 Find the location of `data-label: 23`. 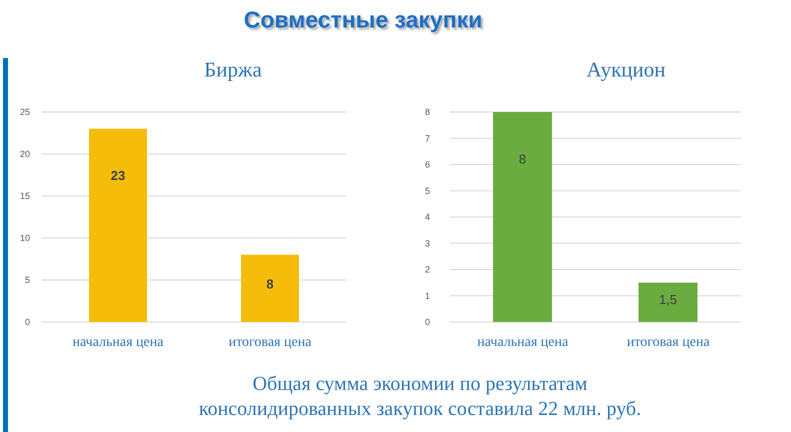

data-label: 23 is located at coordinates (118, 176).